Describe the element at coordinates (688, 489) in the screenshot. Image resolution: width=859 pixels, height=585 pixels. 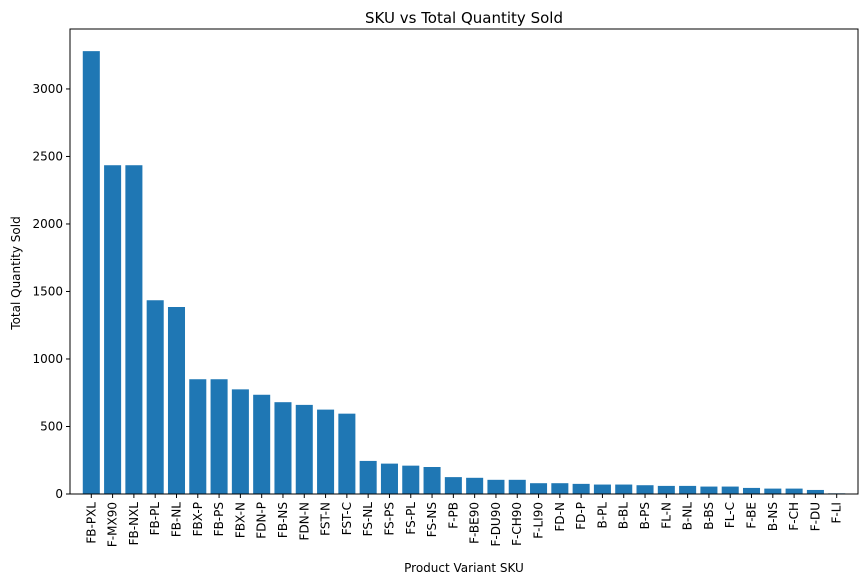
I see `bar-b-nl` at that location.